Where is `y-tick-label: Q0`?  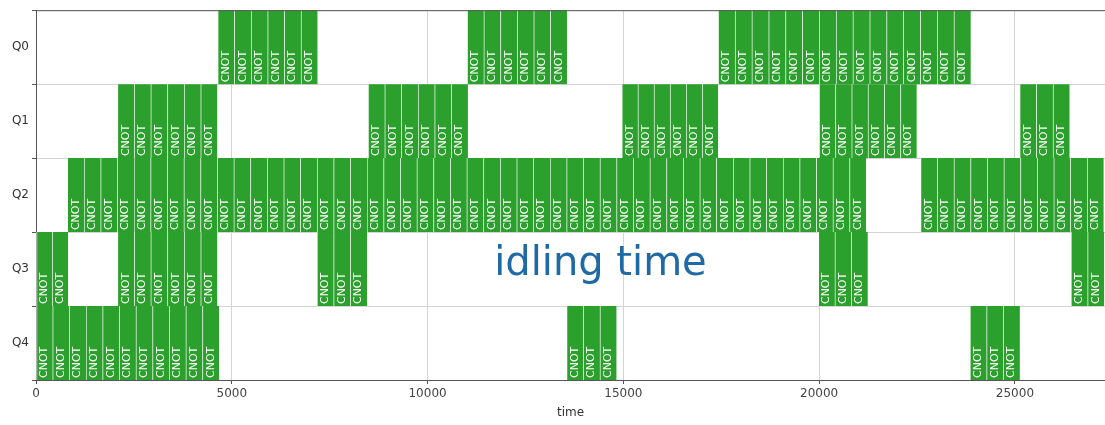 y-tick-label: Q0 is located at coordinates (20, 46).